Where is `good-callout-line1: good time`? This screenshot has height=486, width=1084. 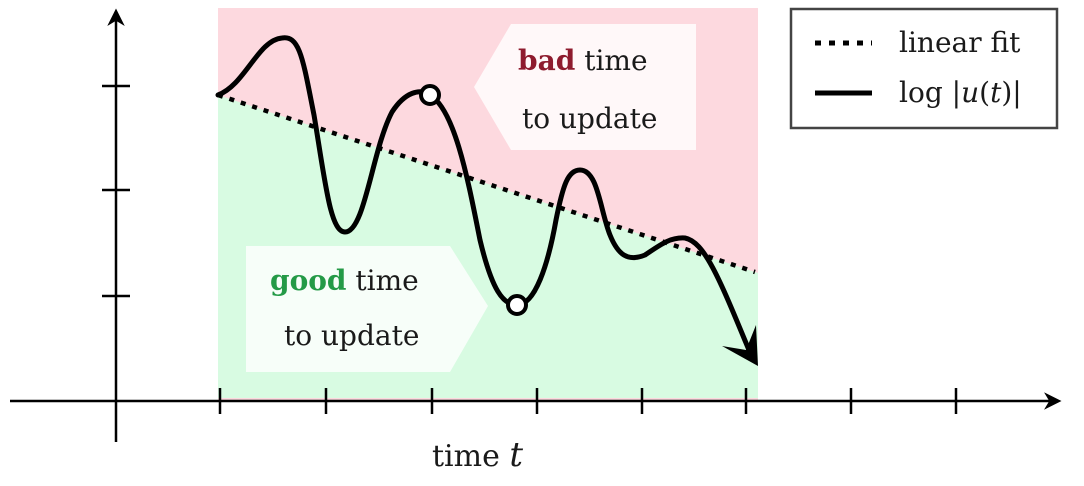
good-callout-line1: good time is located at coordinates (344, 280).